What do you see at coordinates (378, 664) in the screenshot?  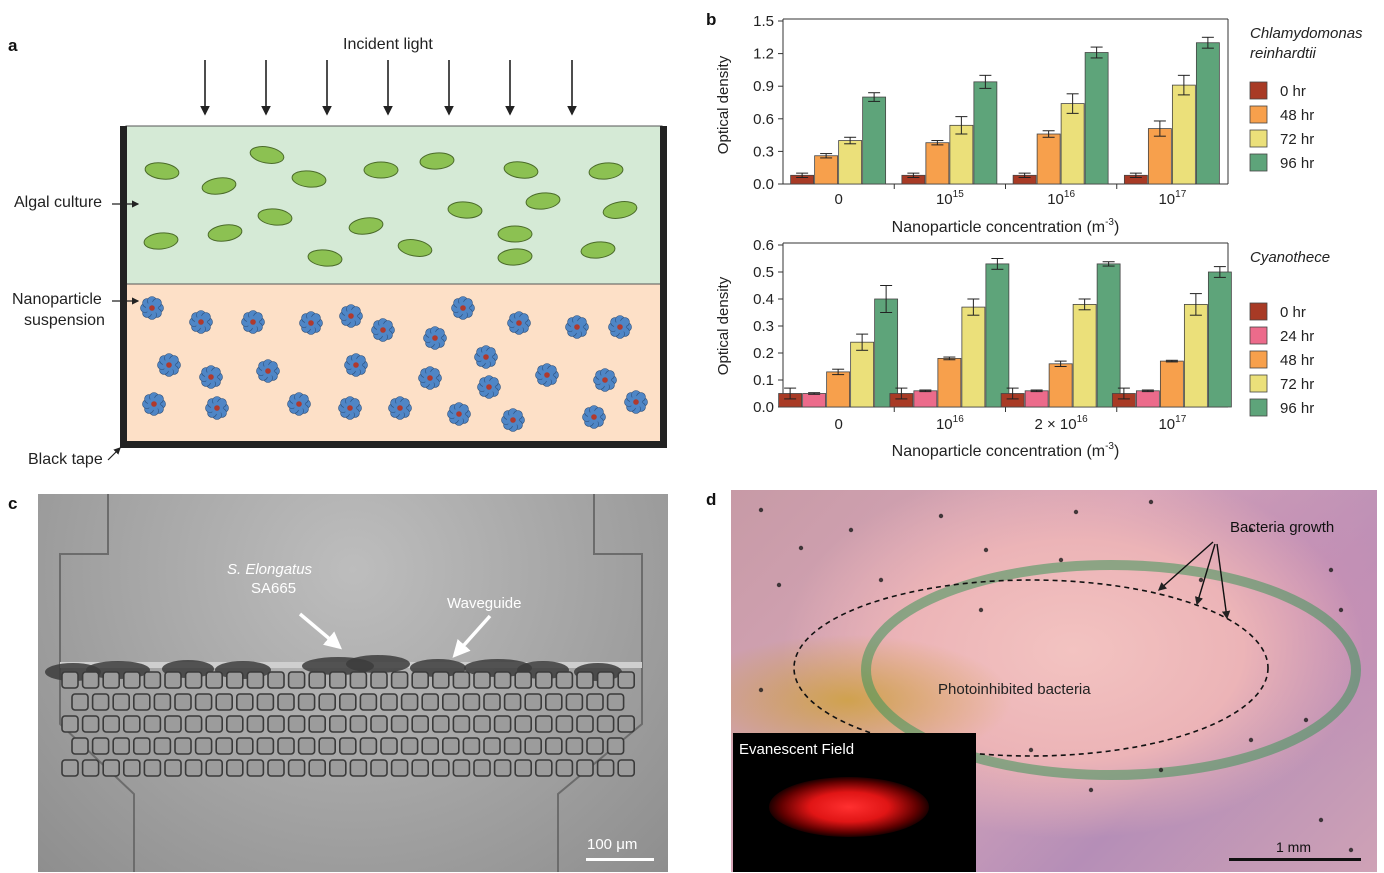 I see `bacteria-clump` at bounding box center [378, 664].